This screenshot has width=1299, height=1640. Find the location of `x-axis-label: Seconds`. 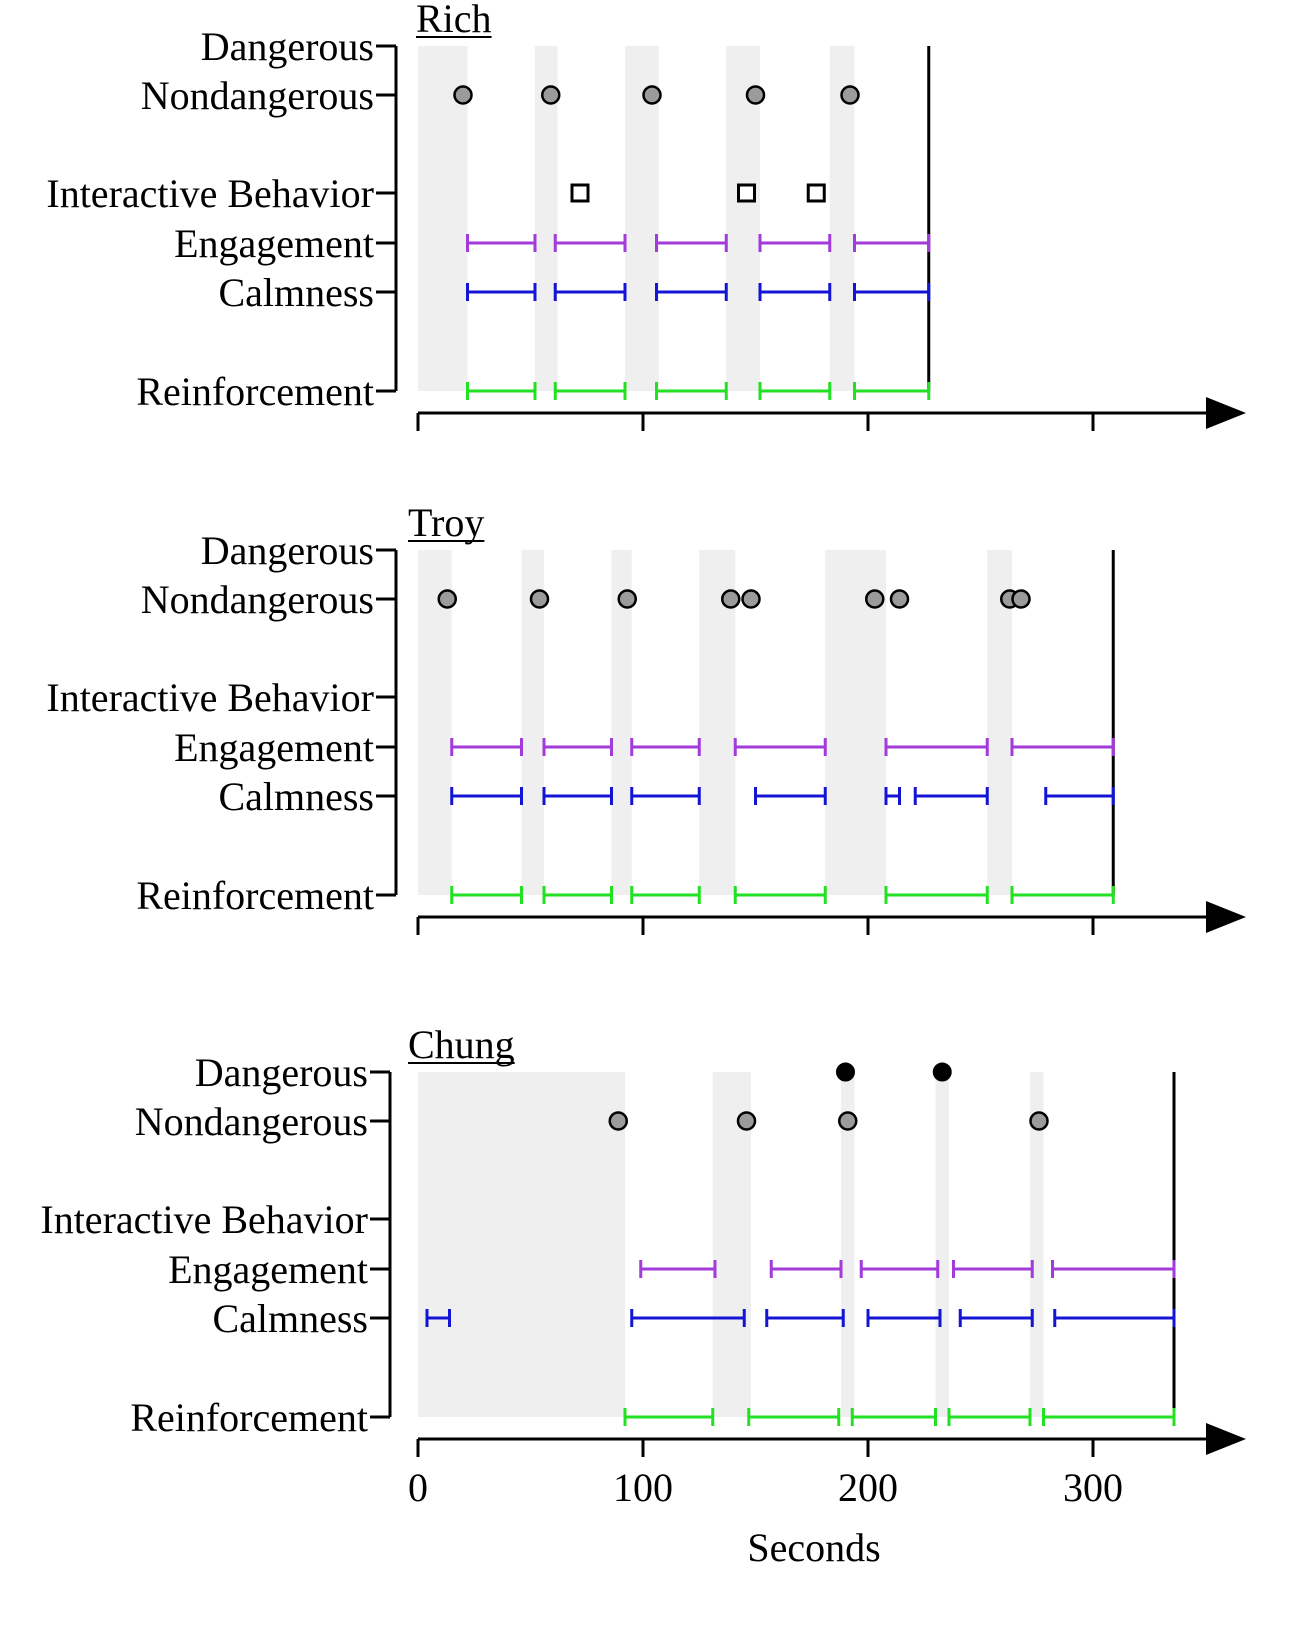

x-axis-label: Seconds is located at coordinates (813, 1547).